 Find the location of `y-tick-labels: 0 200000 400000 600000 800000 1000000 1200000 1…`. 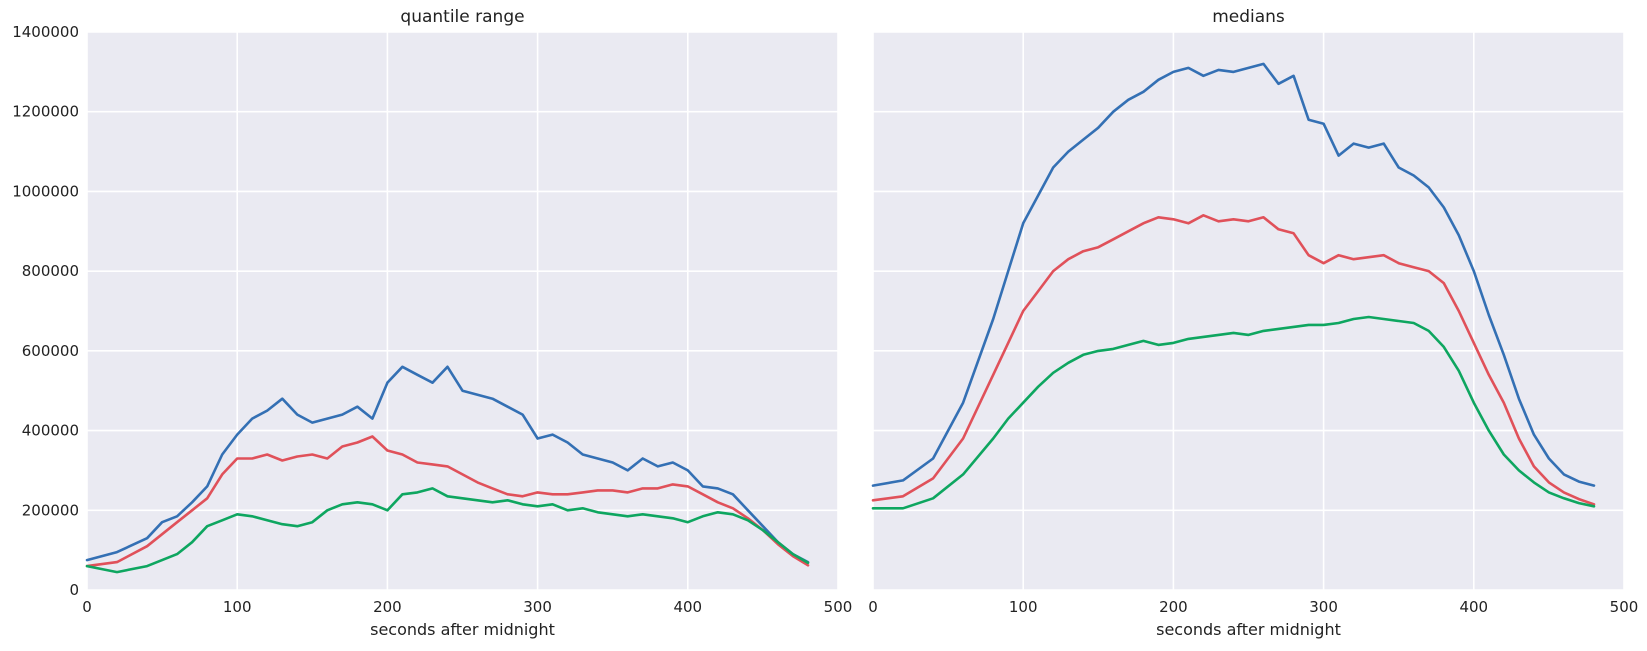

y-tick-labels: 0 200000 400000 600000 800000 1000000 1200000 1… is located at coordinates (45, 311).